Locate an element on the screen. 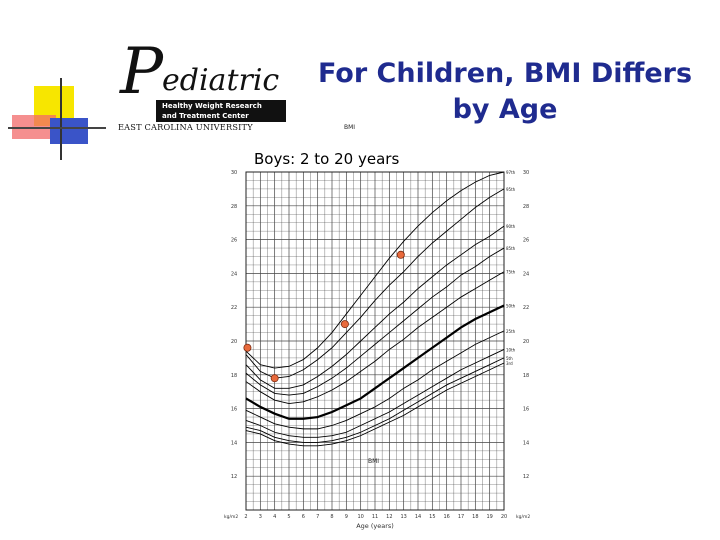 The image size is (720, 540). x-tick-label: 12 is located at coordinates (389, 517).